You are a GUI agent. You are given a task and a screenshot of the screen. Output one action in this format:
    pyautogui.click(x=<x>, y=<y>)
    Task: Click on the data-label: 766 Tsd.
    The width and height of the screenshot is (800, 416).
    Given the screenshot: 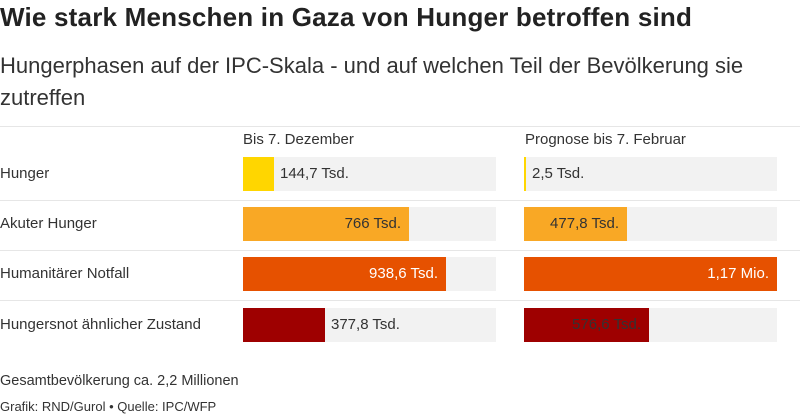 What is the action you would take?
    pyautogui.click(x=372, y=223)
    